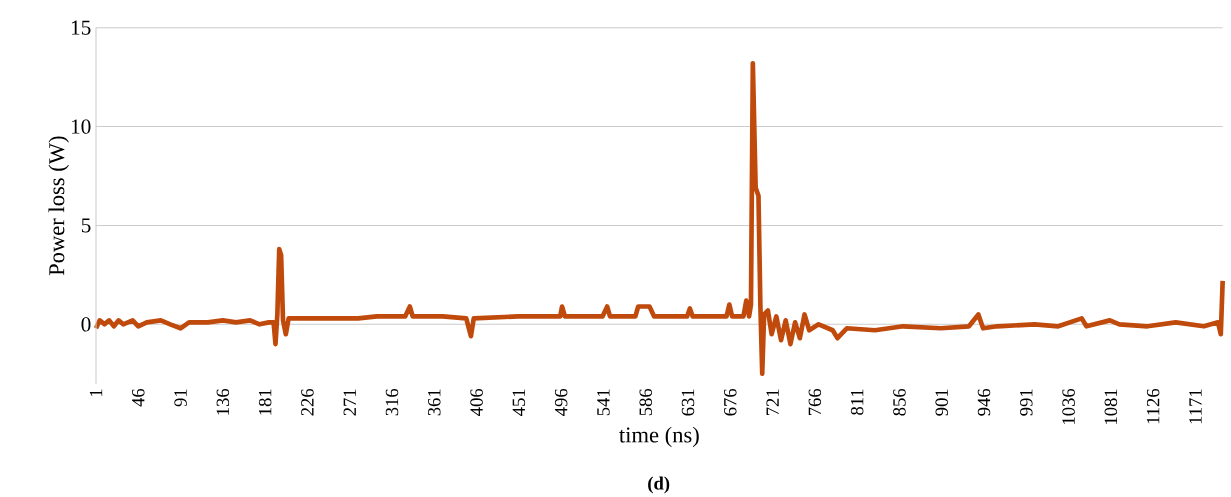 This screenshot has height=497, width=1231. Describe the element at coordinates (1153, 406) in the screenshot. I see `x-tick-label: 1126` at that location.